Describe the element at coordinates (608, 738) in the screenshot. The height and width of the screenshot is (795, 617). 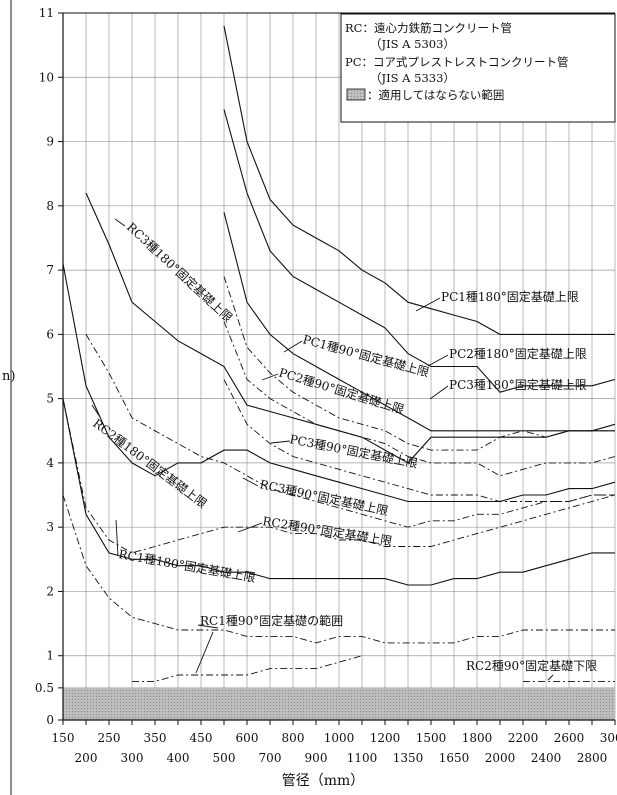
I see `x-tick-label-top: 3000` at that location.